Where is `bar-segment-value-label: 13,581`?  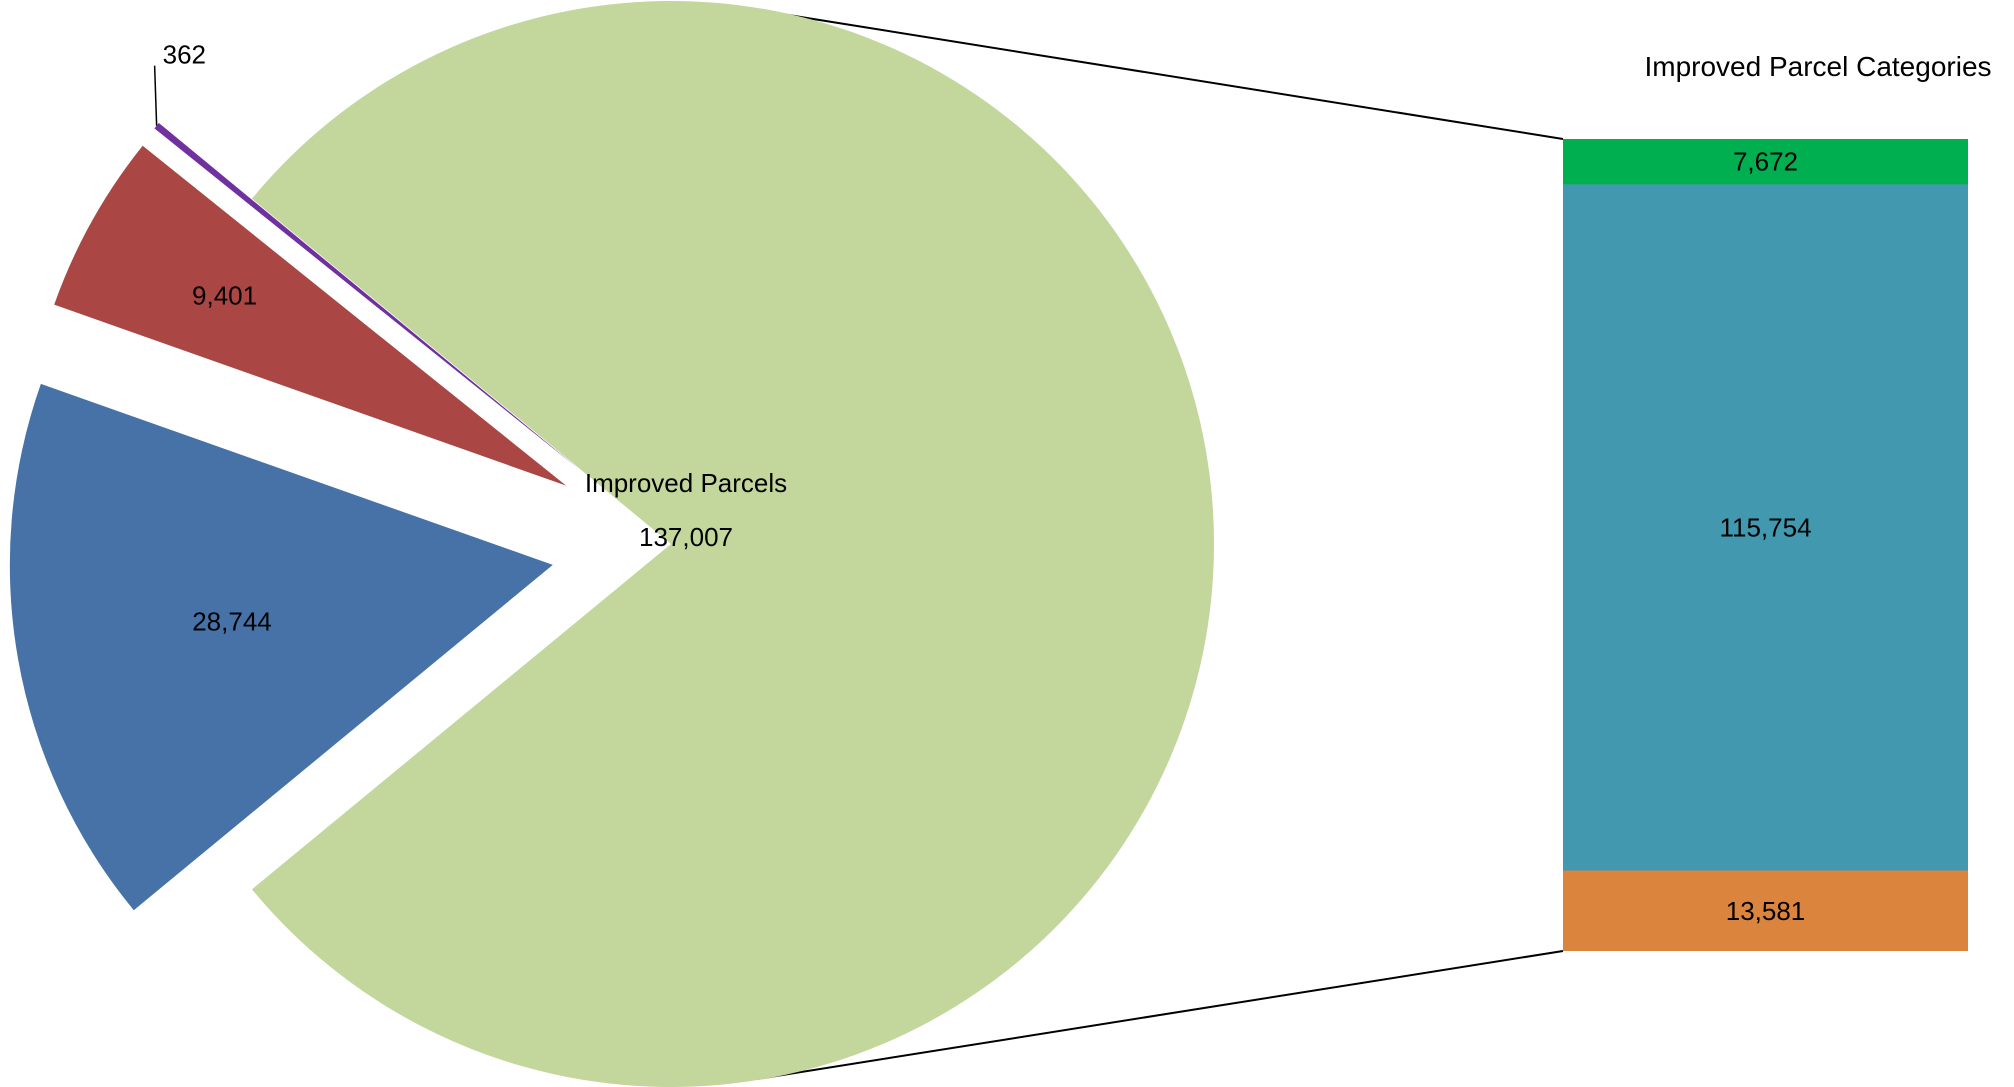 bar-segment-value-label: 13,581 is located at coordinates (1766, 911).